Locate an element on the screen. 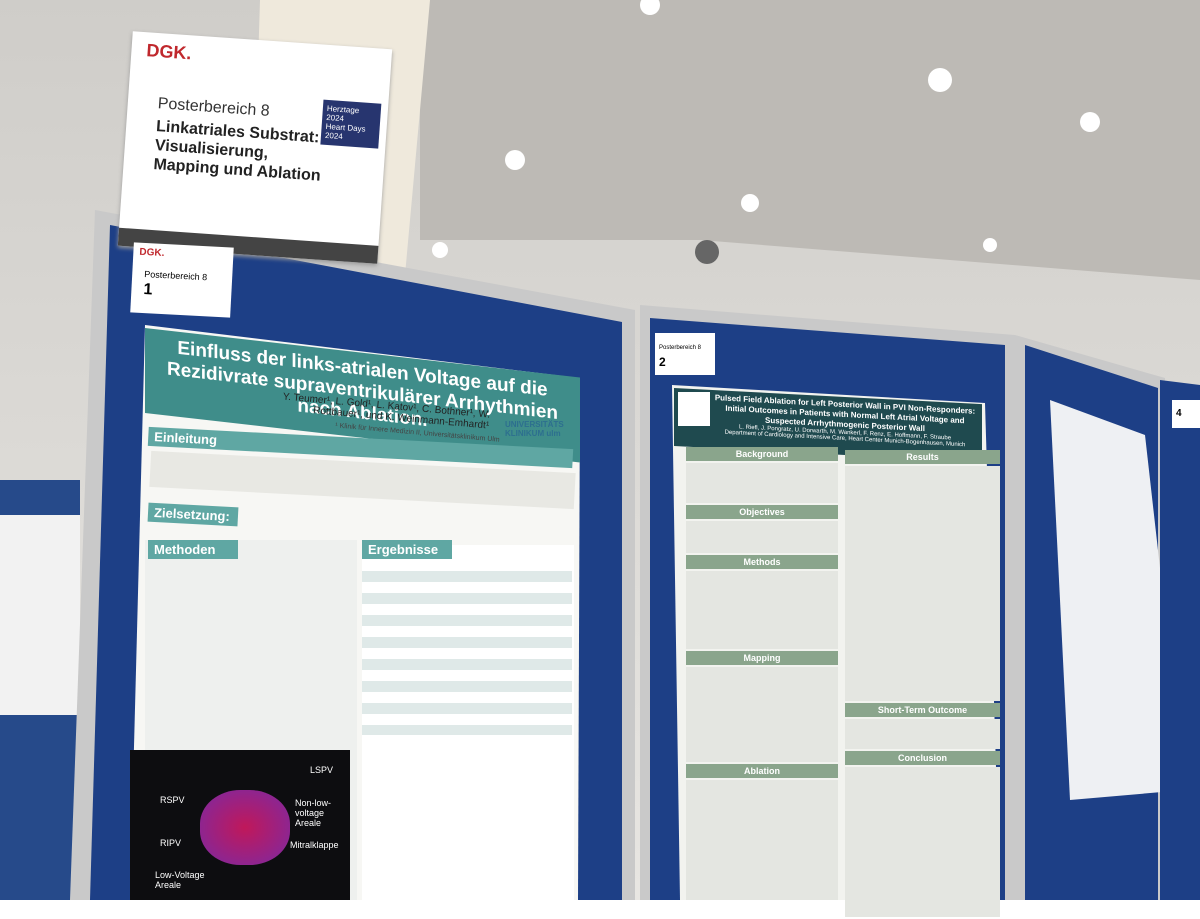 Image resolution: width=1200 pixels, height=919 pixels. section-heading: Mapping is located at coordinates (762, 658).